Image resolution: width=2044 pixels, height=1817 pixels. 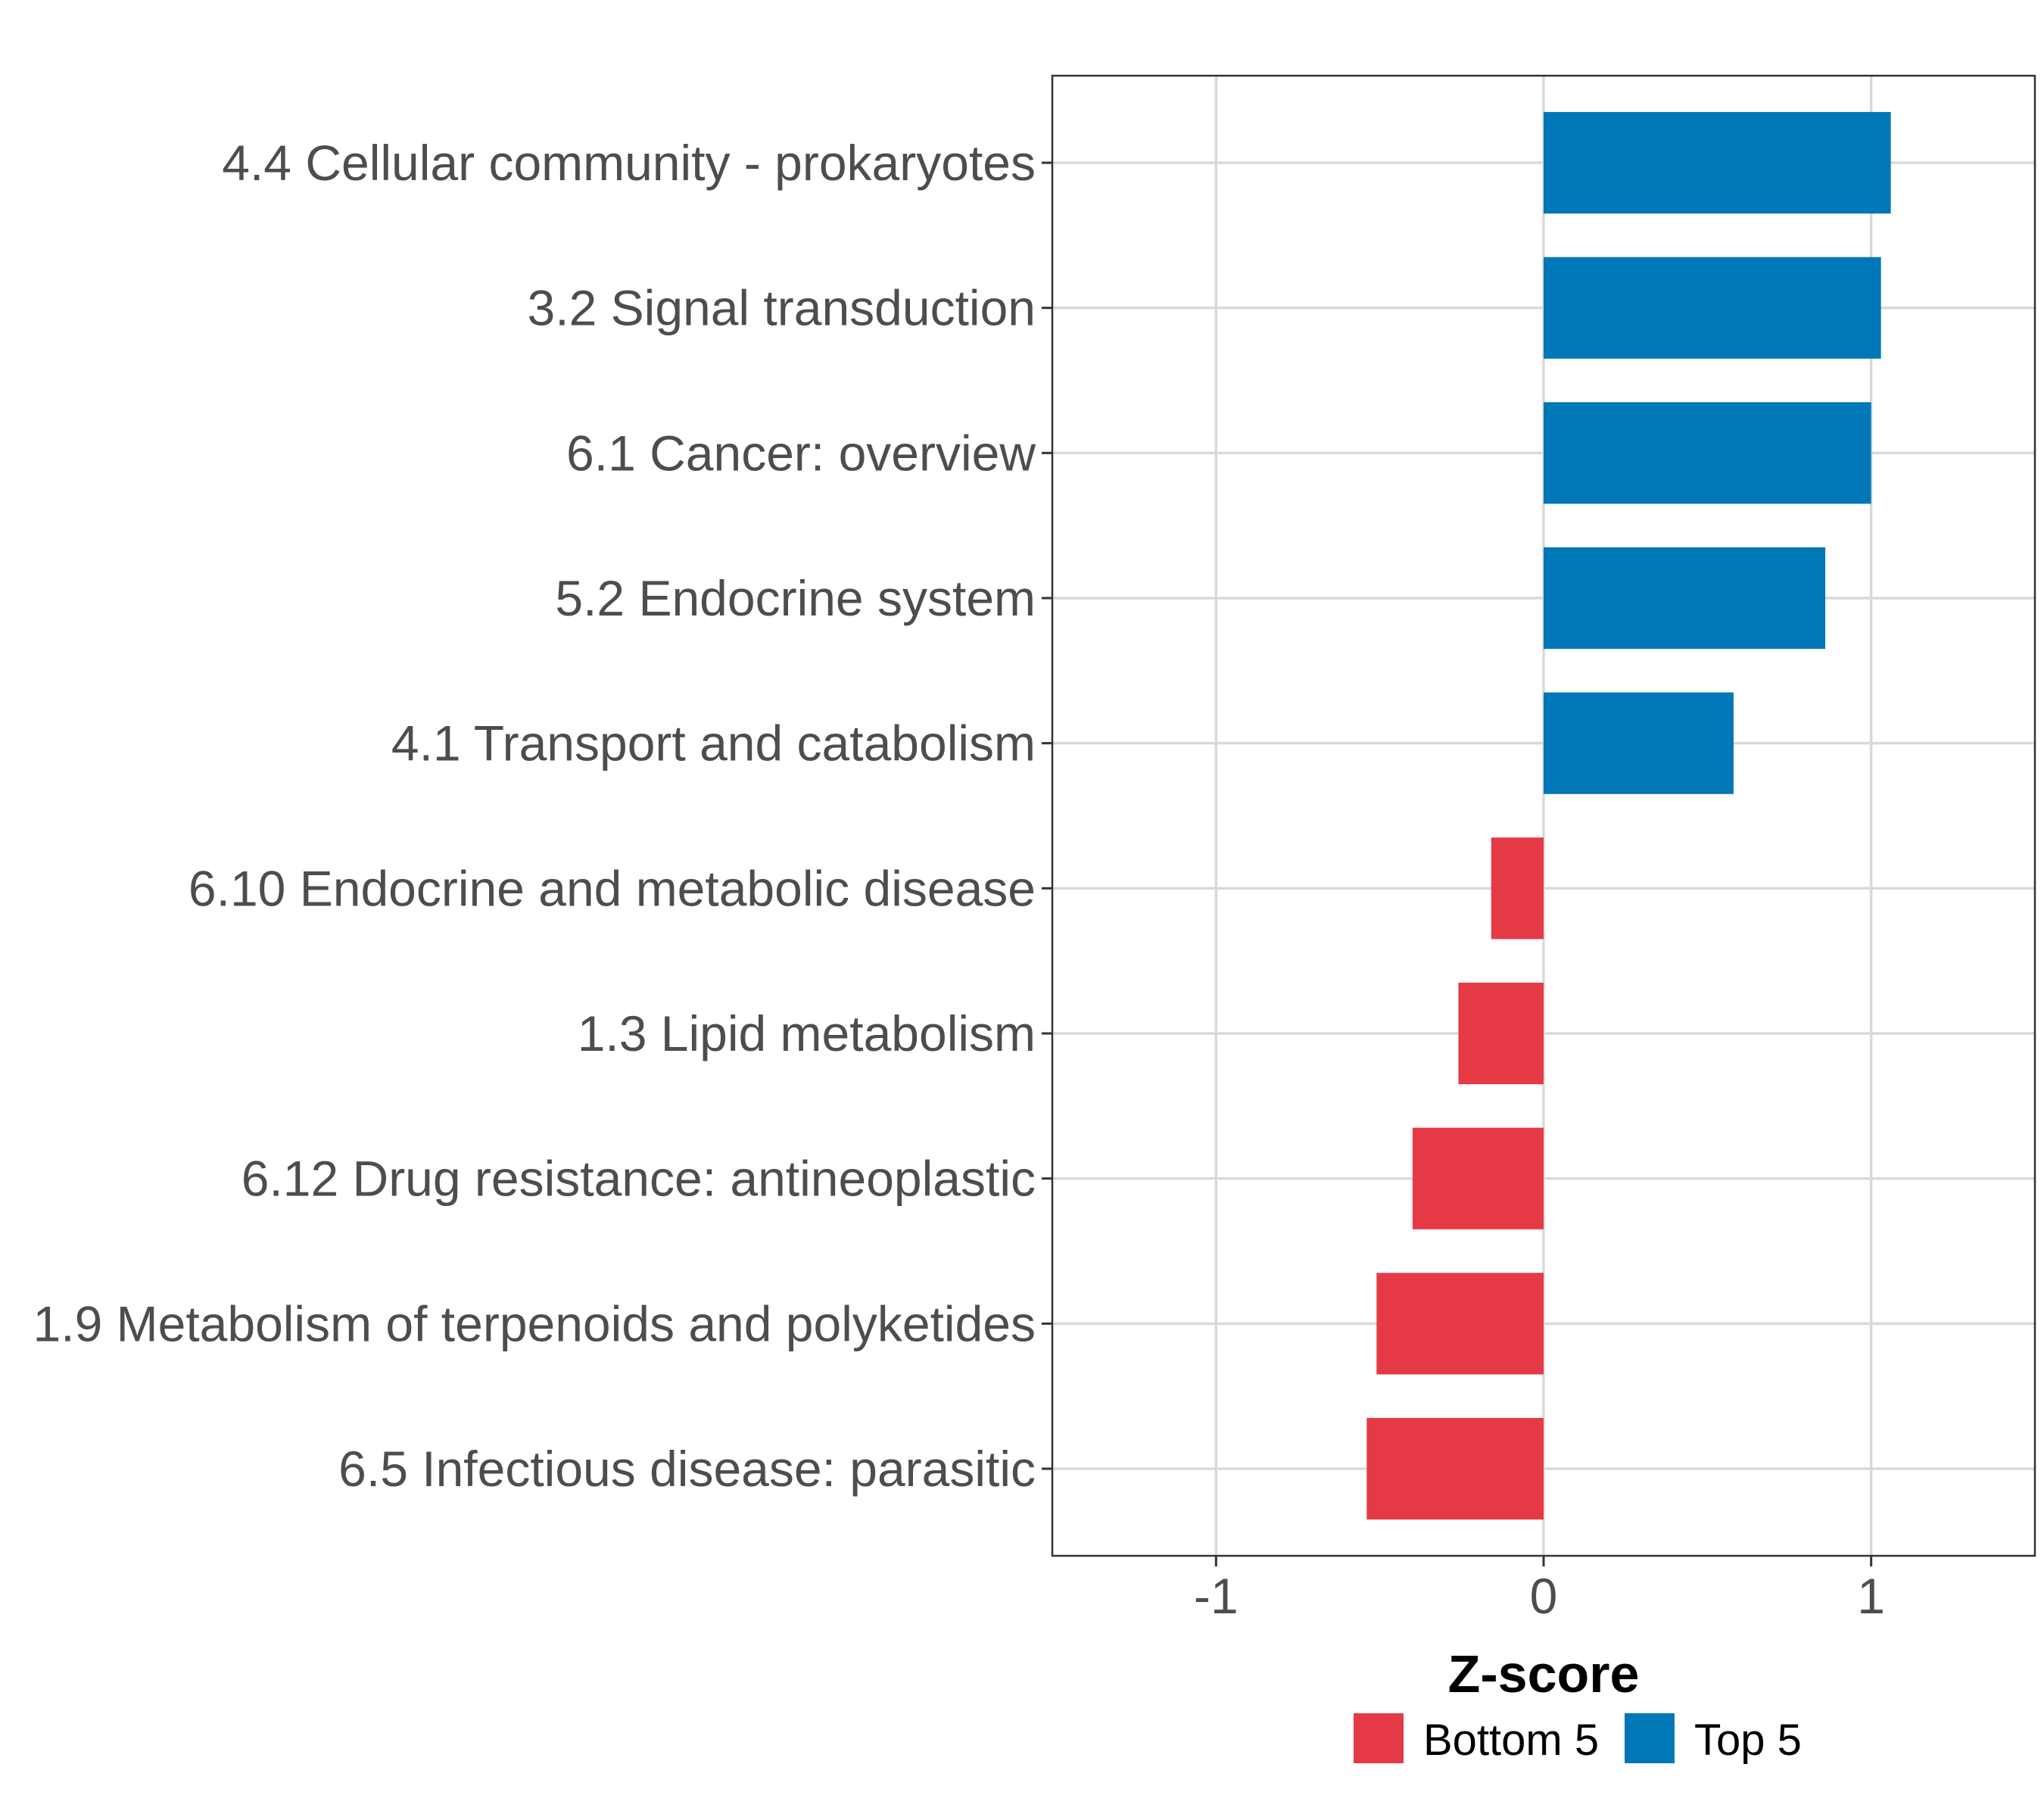 What do you see at coordinates (782, 308) in the screenshot?
I see `category-label: 3.2 Signal transduction` at bounding box center [782, 308].